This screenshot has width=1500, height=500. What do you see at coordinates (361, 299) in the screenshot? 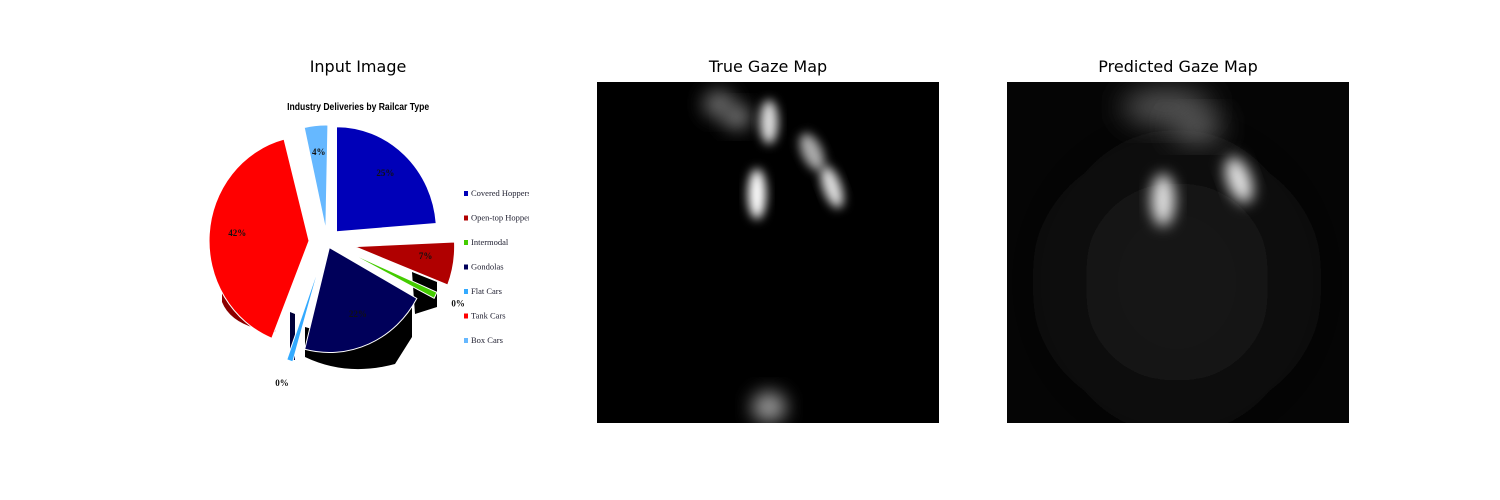
I see `pie-slice-gondolas` at bounding box center [361, 299].